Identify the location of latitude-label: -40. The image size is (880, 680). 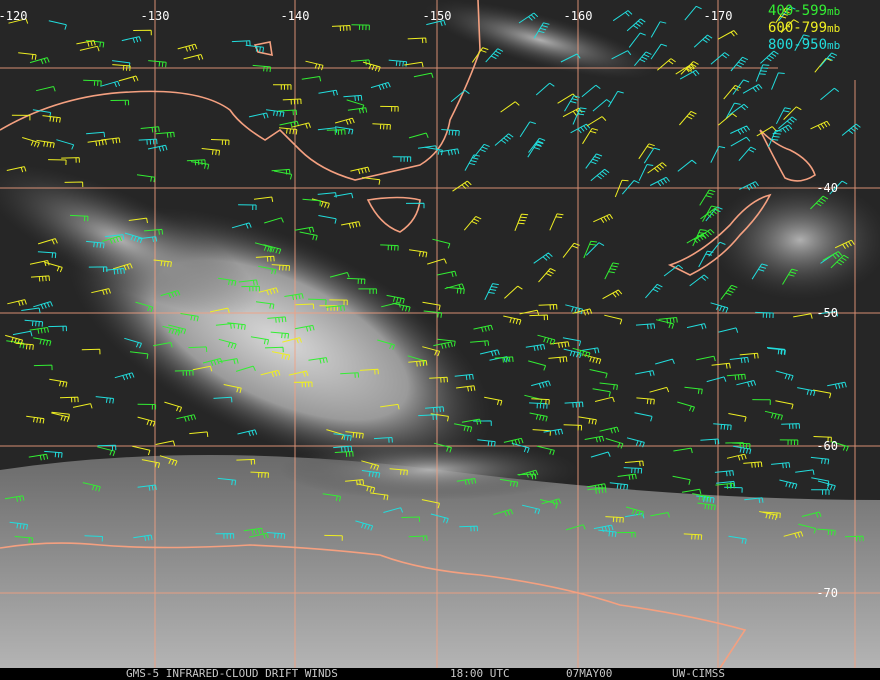
(827, 188).